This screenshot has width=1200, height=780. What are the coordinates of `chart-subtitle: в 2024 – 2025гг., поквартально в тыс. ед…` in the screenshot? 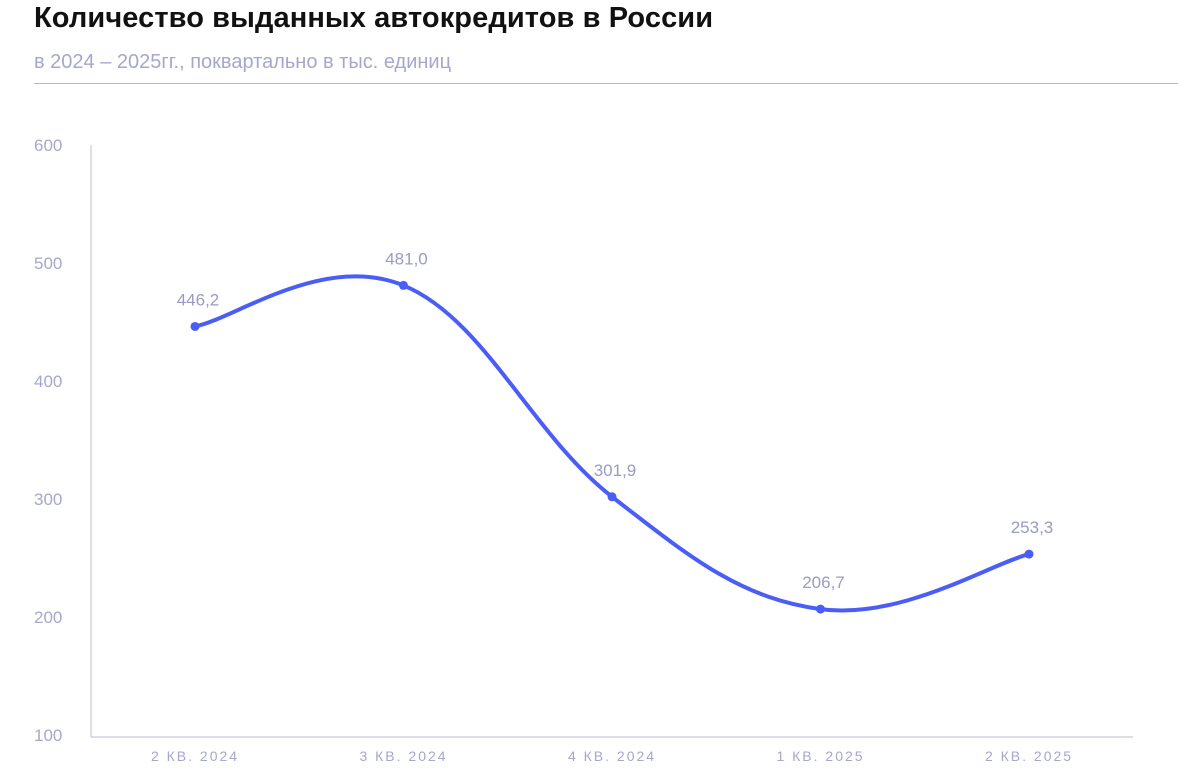 It's located at (243, 62).